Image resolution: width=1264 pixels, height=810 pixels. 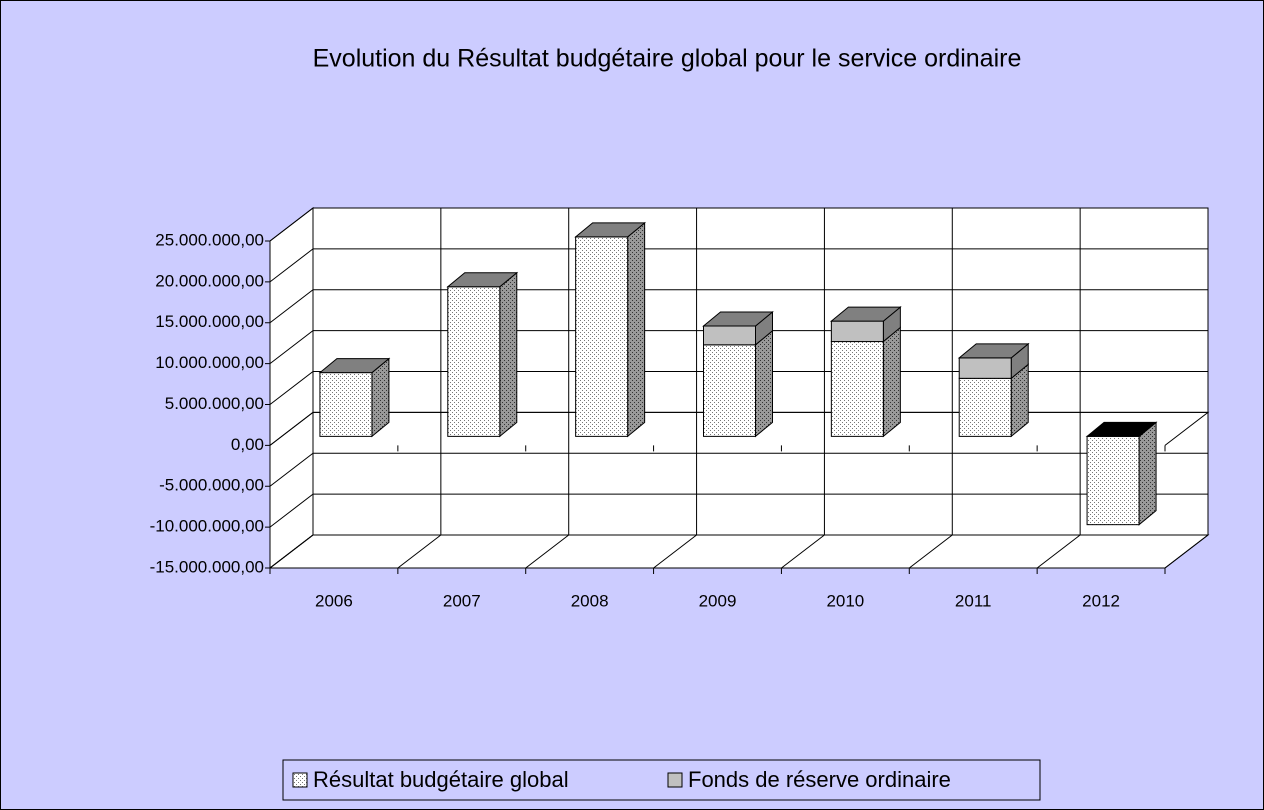 I want to click on floor, so click(x=739, y=551).